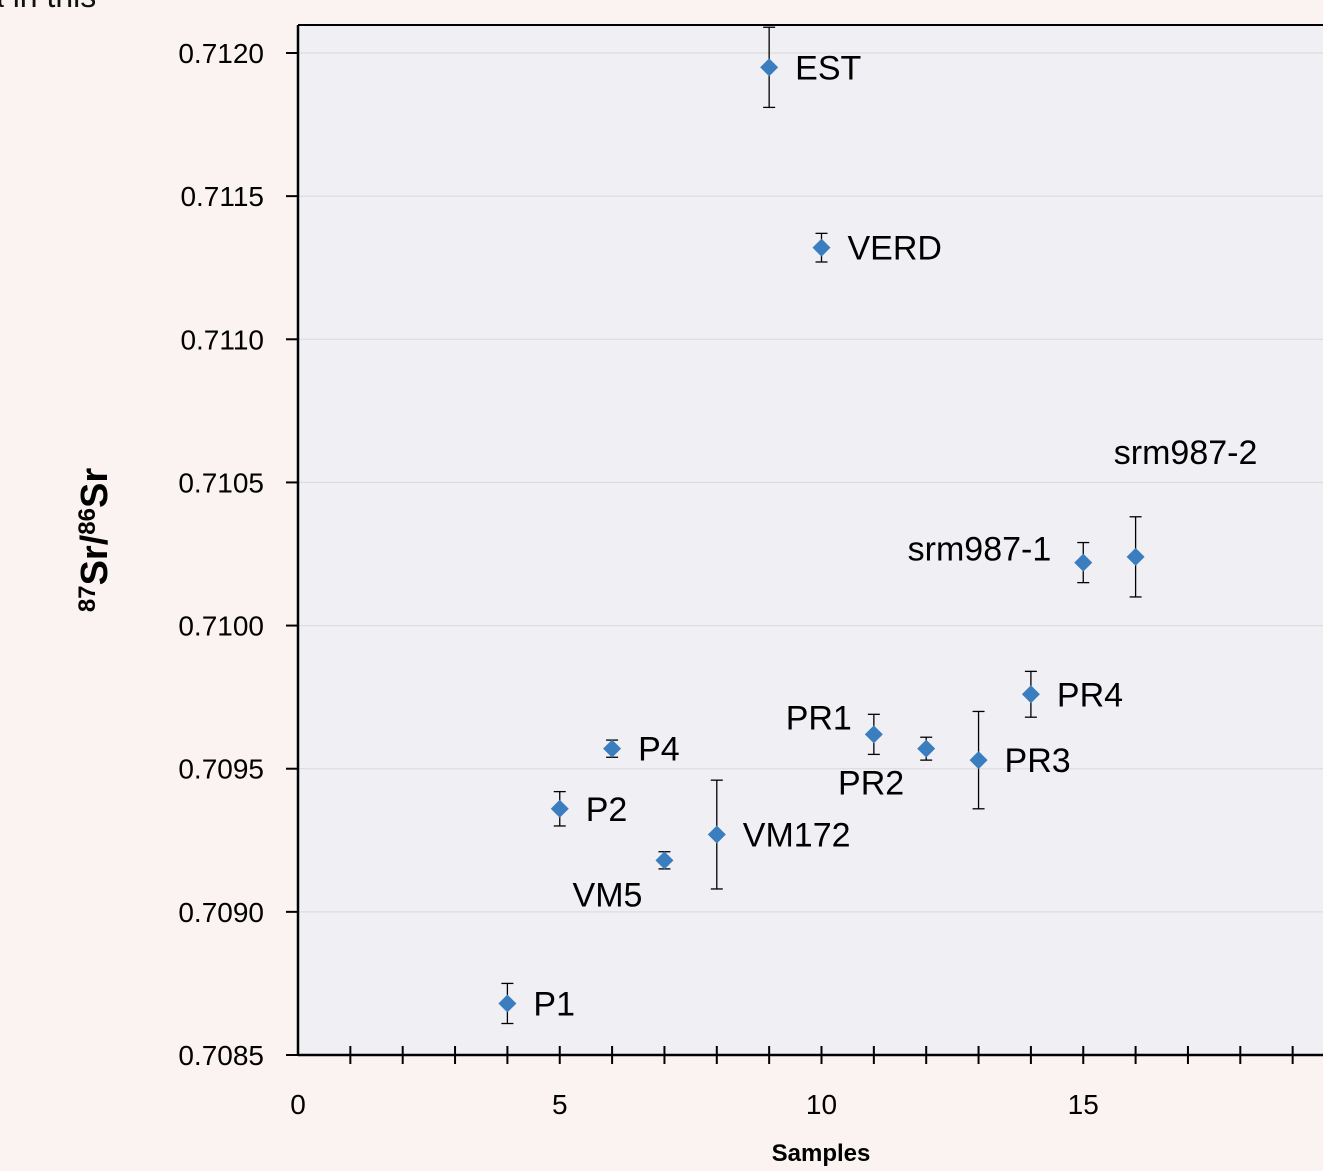  What do you see at coordinates (1083, 1104) in the screenshot?
I see `x-tick-label: 15` at bounding box center [1083, 1104].